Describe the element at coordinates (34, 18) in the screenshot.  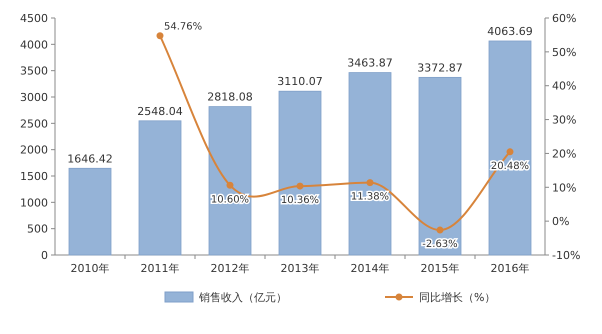
I see `y-tick-label: 4500` at that location.